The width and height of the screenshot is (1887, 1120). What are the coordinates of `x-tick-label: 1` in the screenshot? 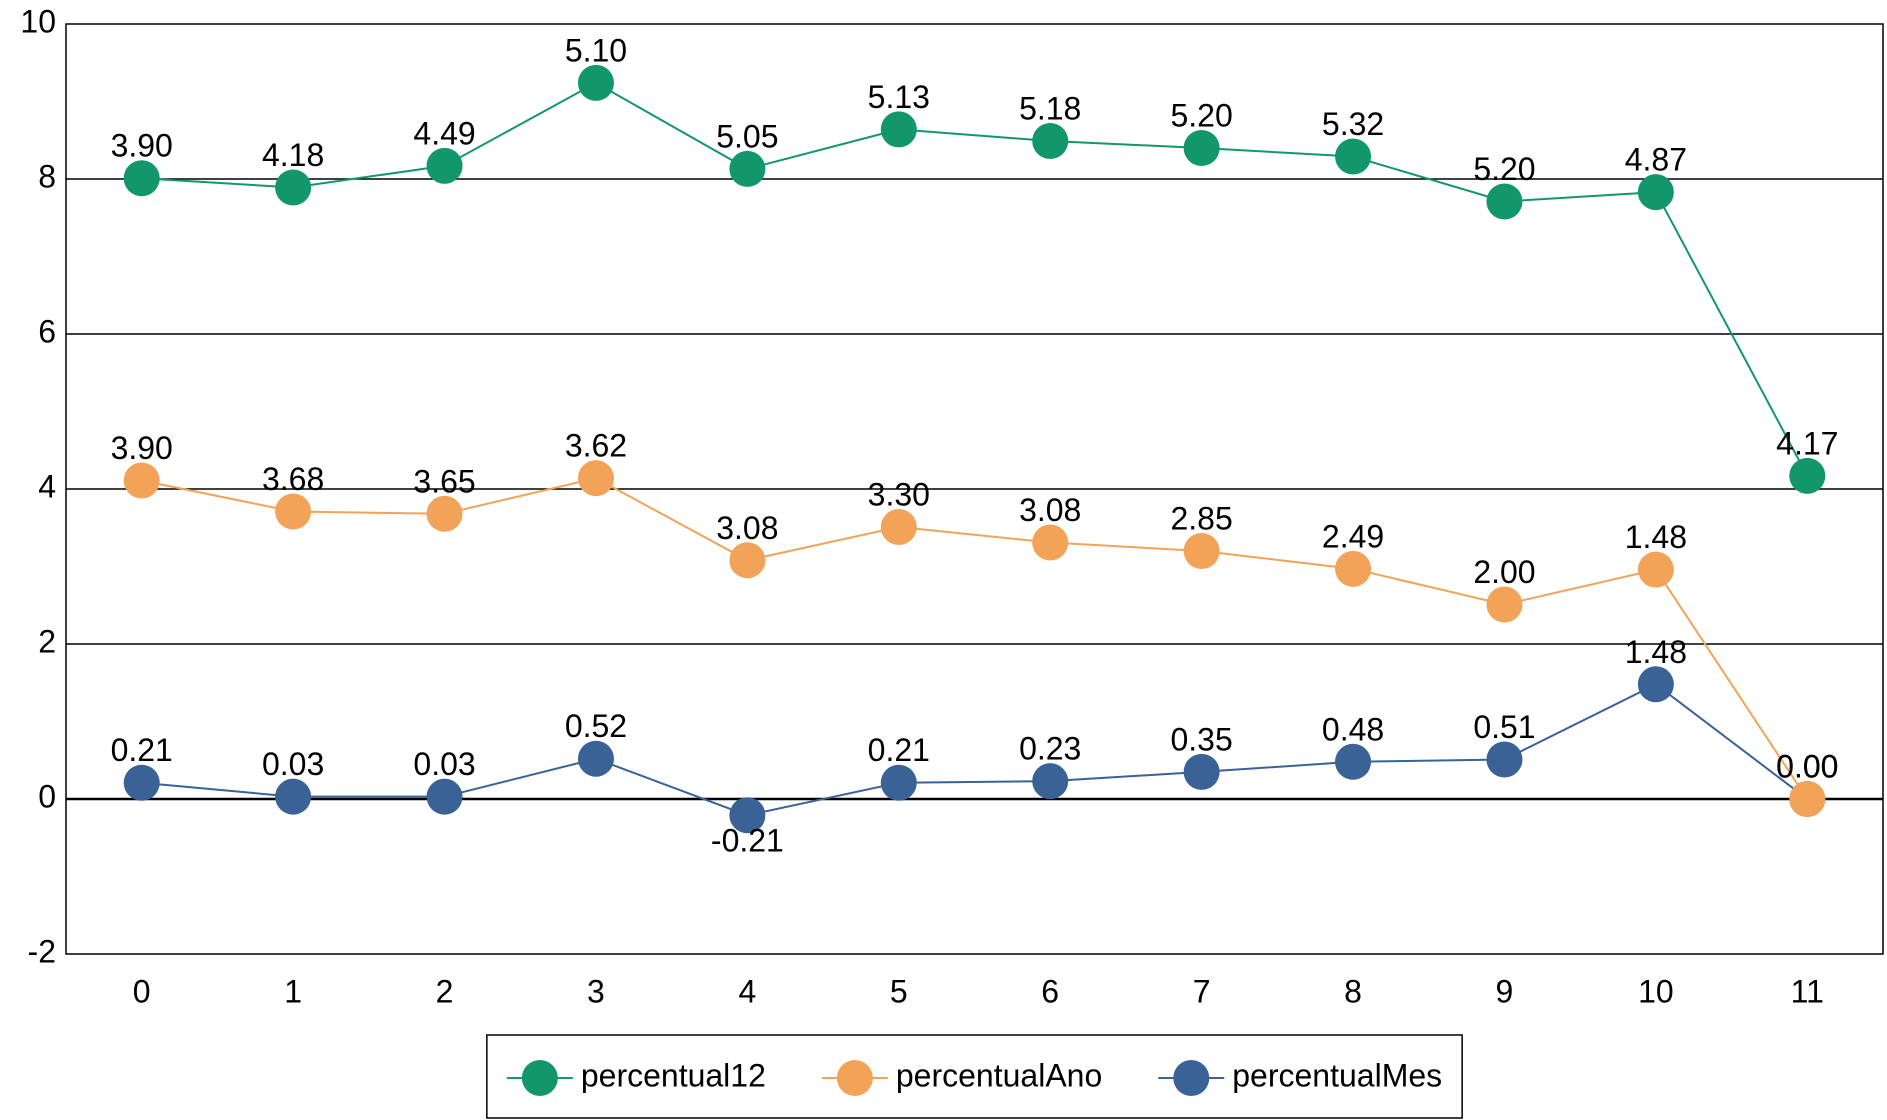 It's located at (293, 991).